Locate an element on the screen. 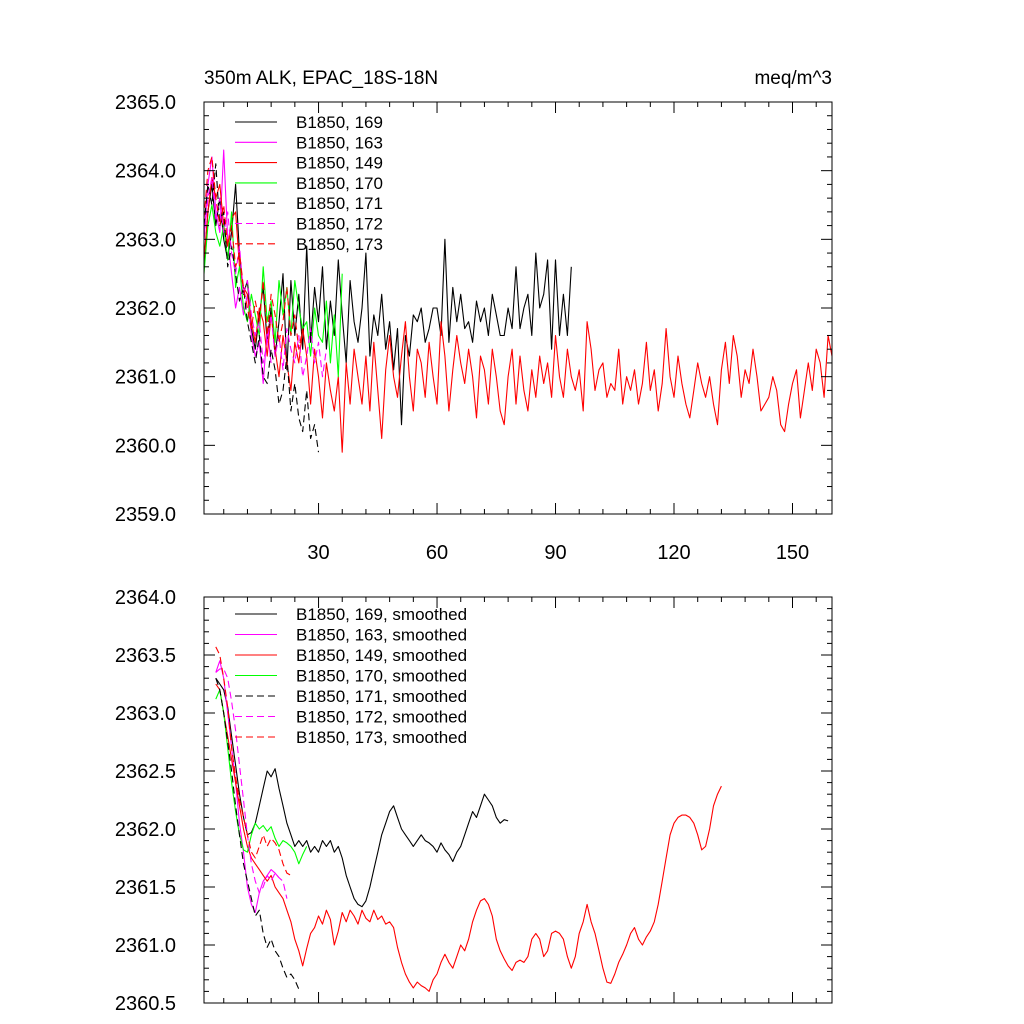 The image size is (1024, 1024). top-y-tick-label: 2364.0 is located at coordinates (145, 172).